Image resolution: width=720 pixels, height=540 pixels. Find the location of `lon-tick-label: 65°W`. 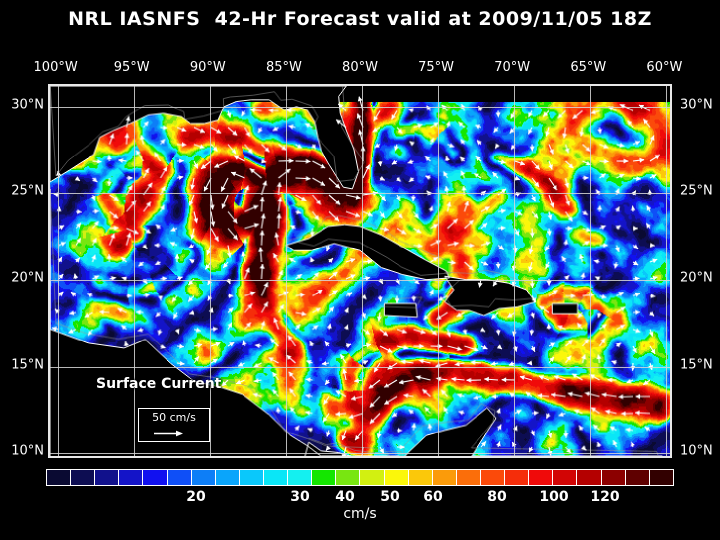

lon-tick-label: 65°W is located at coordinates (588, 67).